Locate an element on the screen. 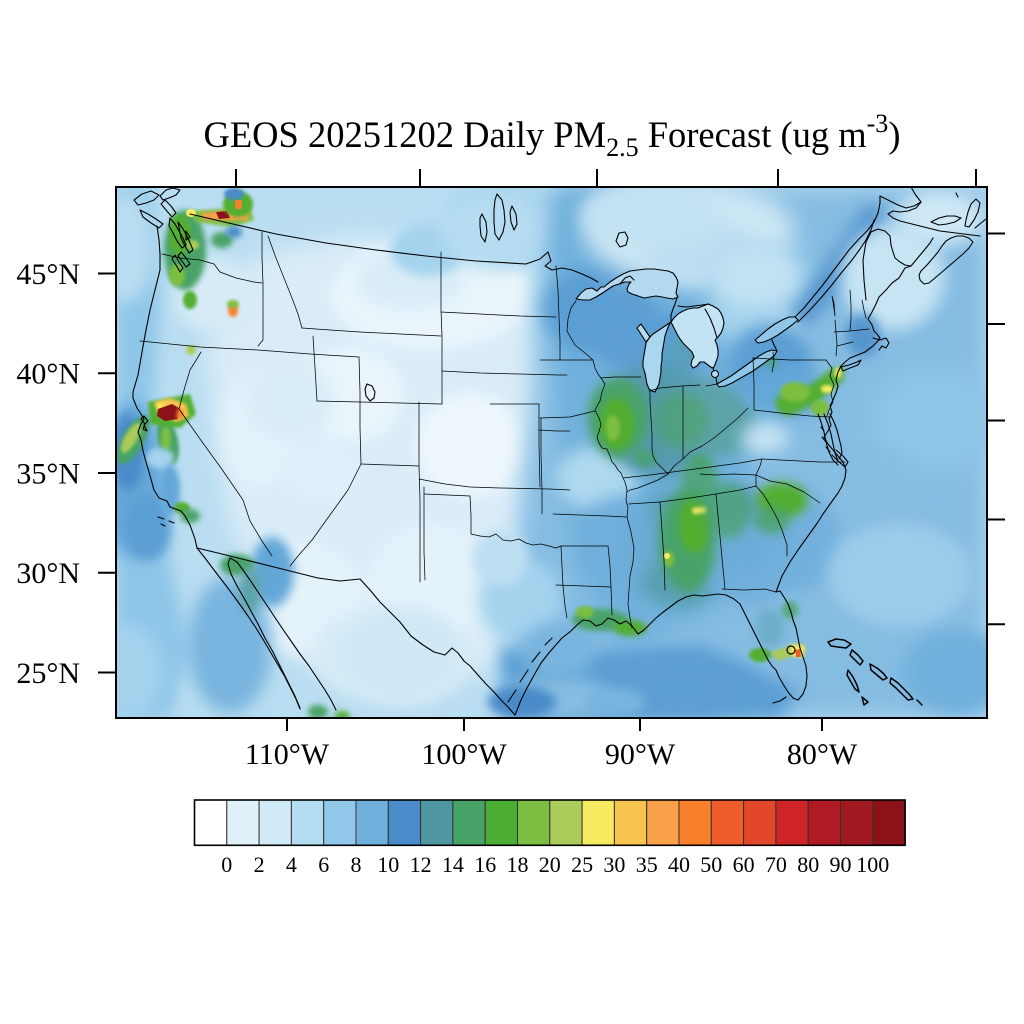 Image resolution: width=1024 pixels, height=1024 pixels. svg-text: 8 is located at coordinates (356, 864).